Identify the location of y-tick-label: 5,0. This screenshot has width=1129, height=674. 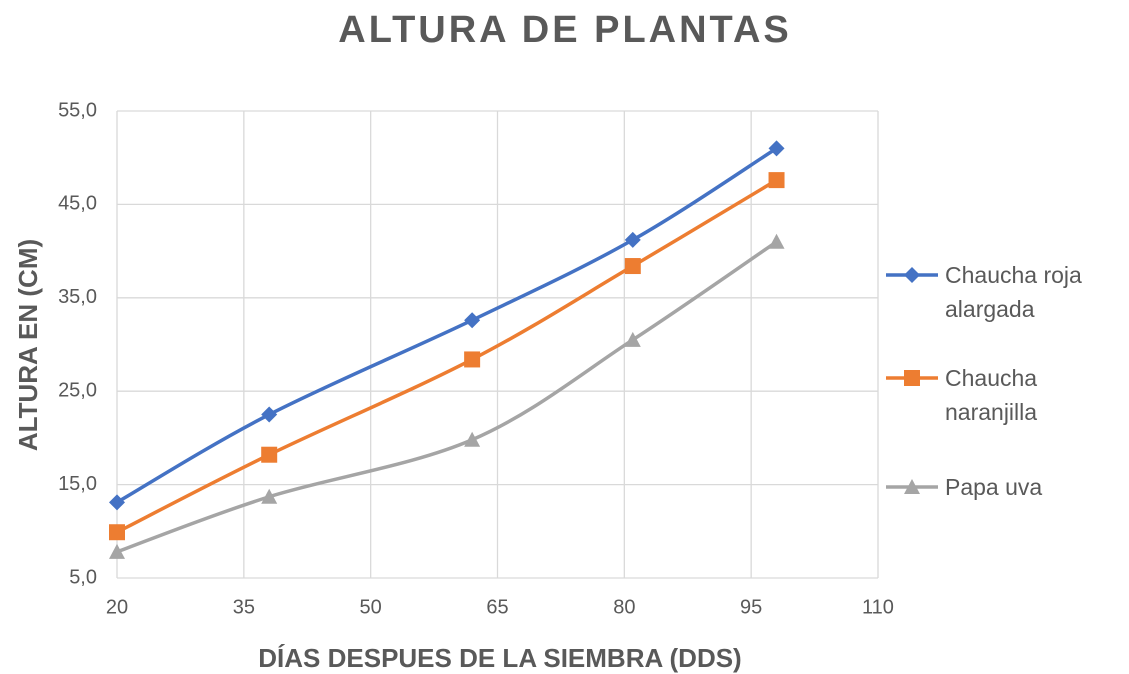
(83, 577).